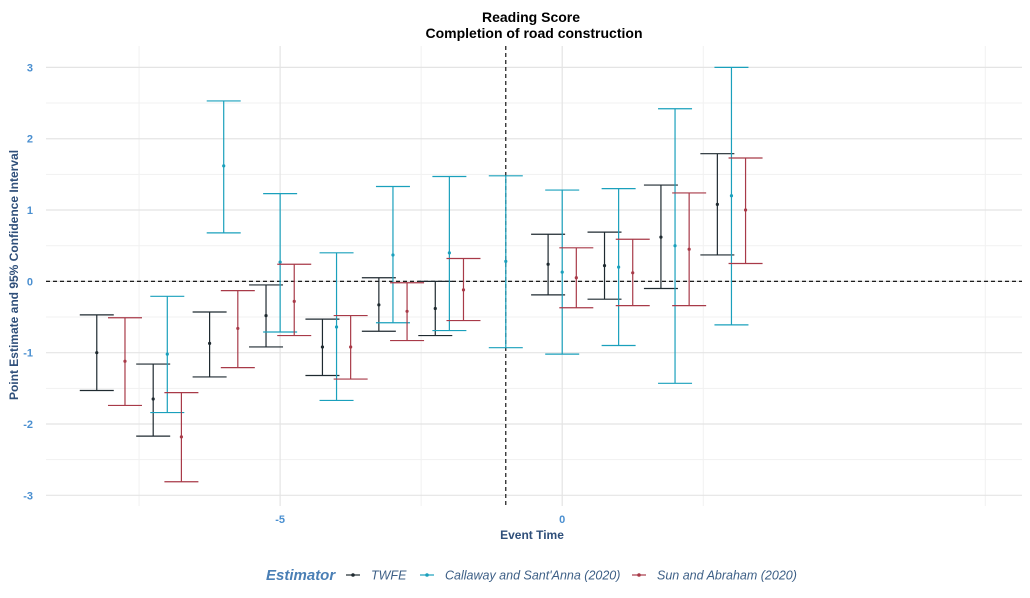 This screenshot has width=1030, height=598. I want to click on y-tick-label: 2, so click(30, 140).